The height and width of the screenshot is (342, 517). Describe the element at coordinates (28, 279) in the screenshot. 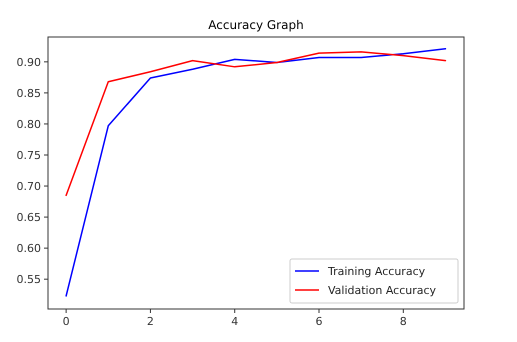

I see `y-tick-label: 0.55` at that location.